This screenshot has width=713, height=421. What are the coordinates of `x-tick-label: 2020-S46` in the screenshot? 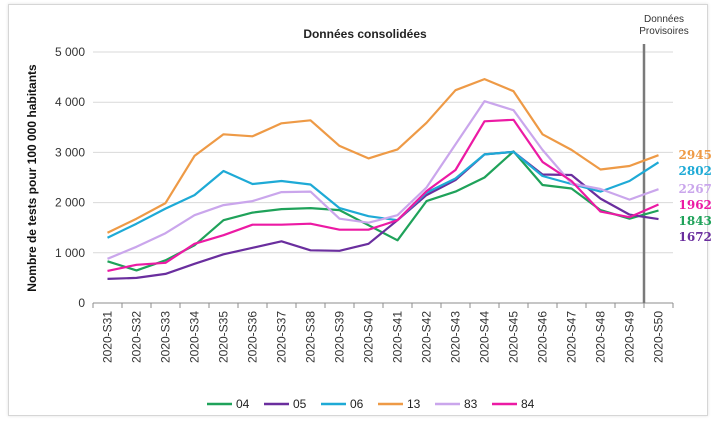 It's located at (543, 337).